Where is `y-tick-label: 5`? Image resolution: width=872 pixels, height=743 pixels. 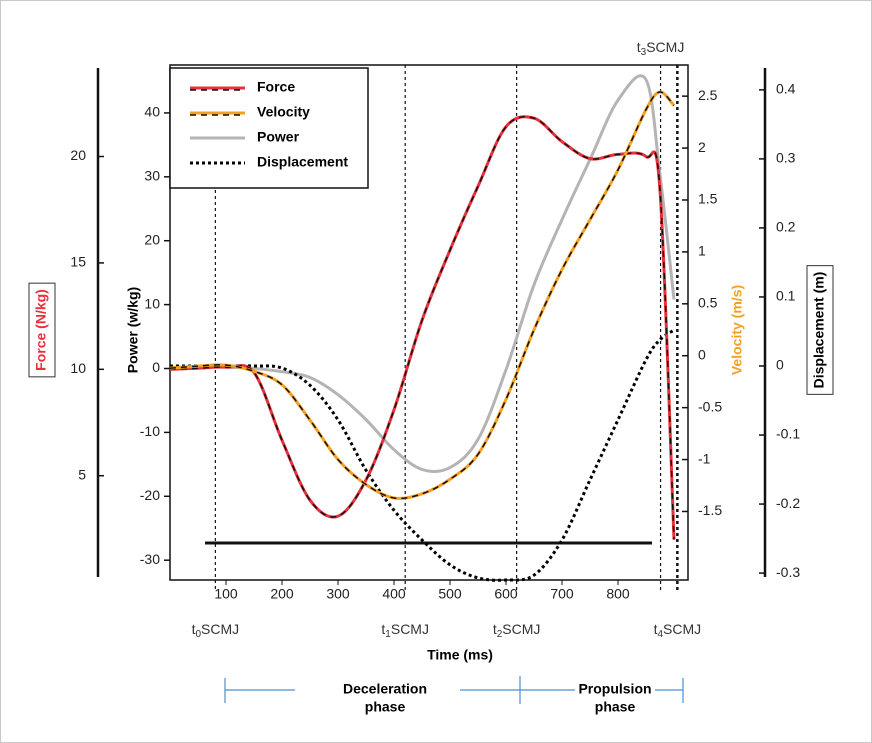 y-tick-label: 5 is located at coordinates (82, 474).